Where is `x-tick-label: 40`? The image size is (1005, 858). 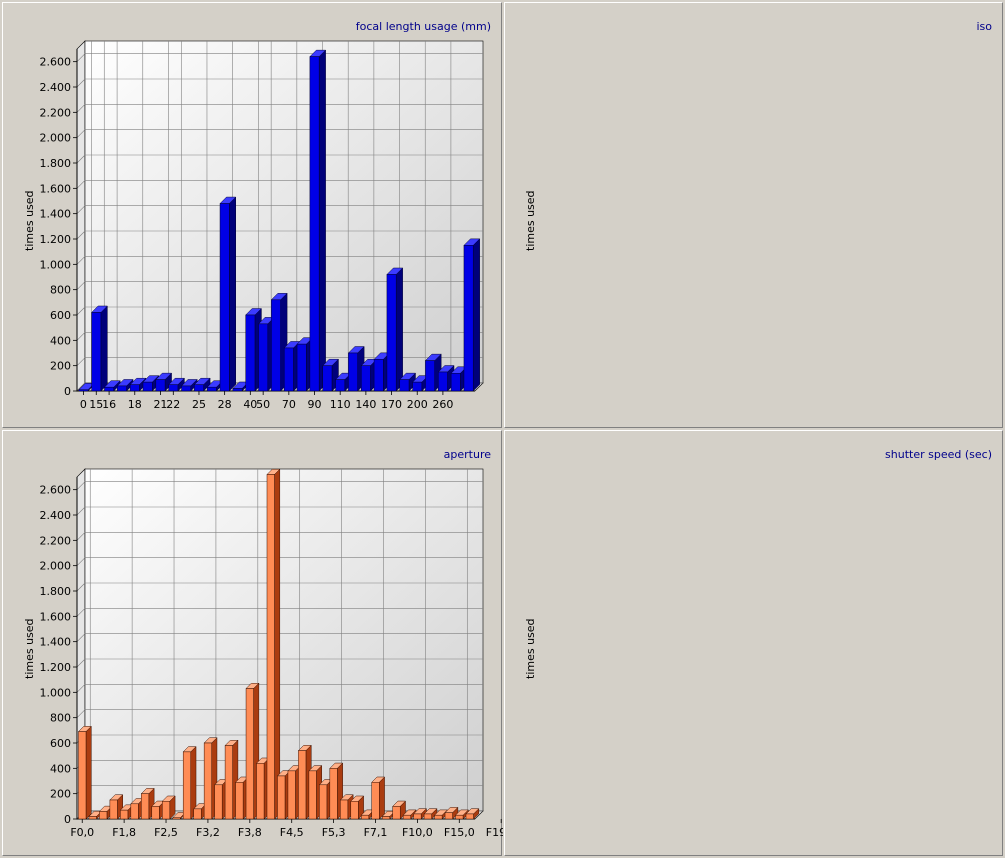 x-tick-label: 40 is located at coordinates (250, 404).